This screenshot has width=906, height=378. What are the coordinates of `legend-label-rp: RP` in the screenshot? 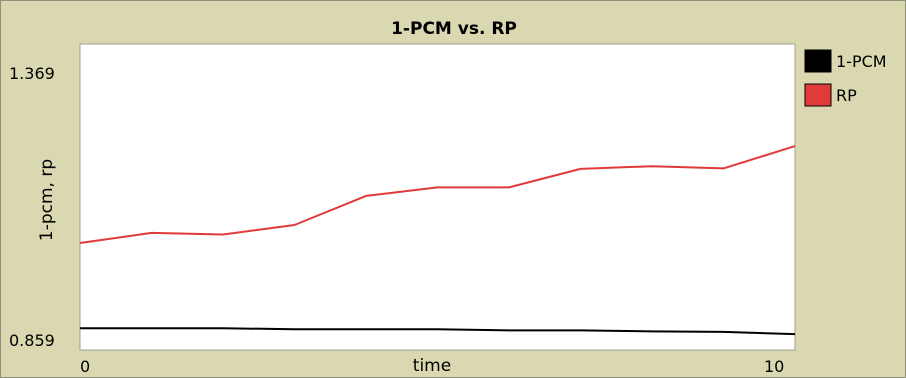 It's located at (846, 95).